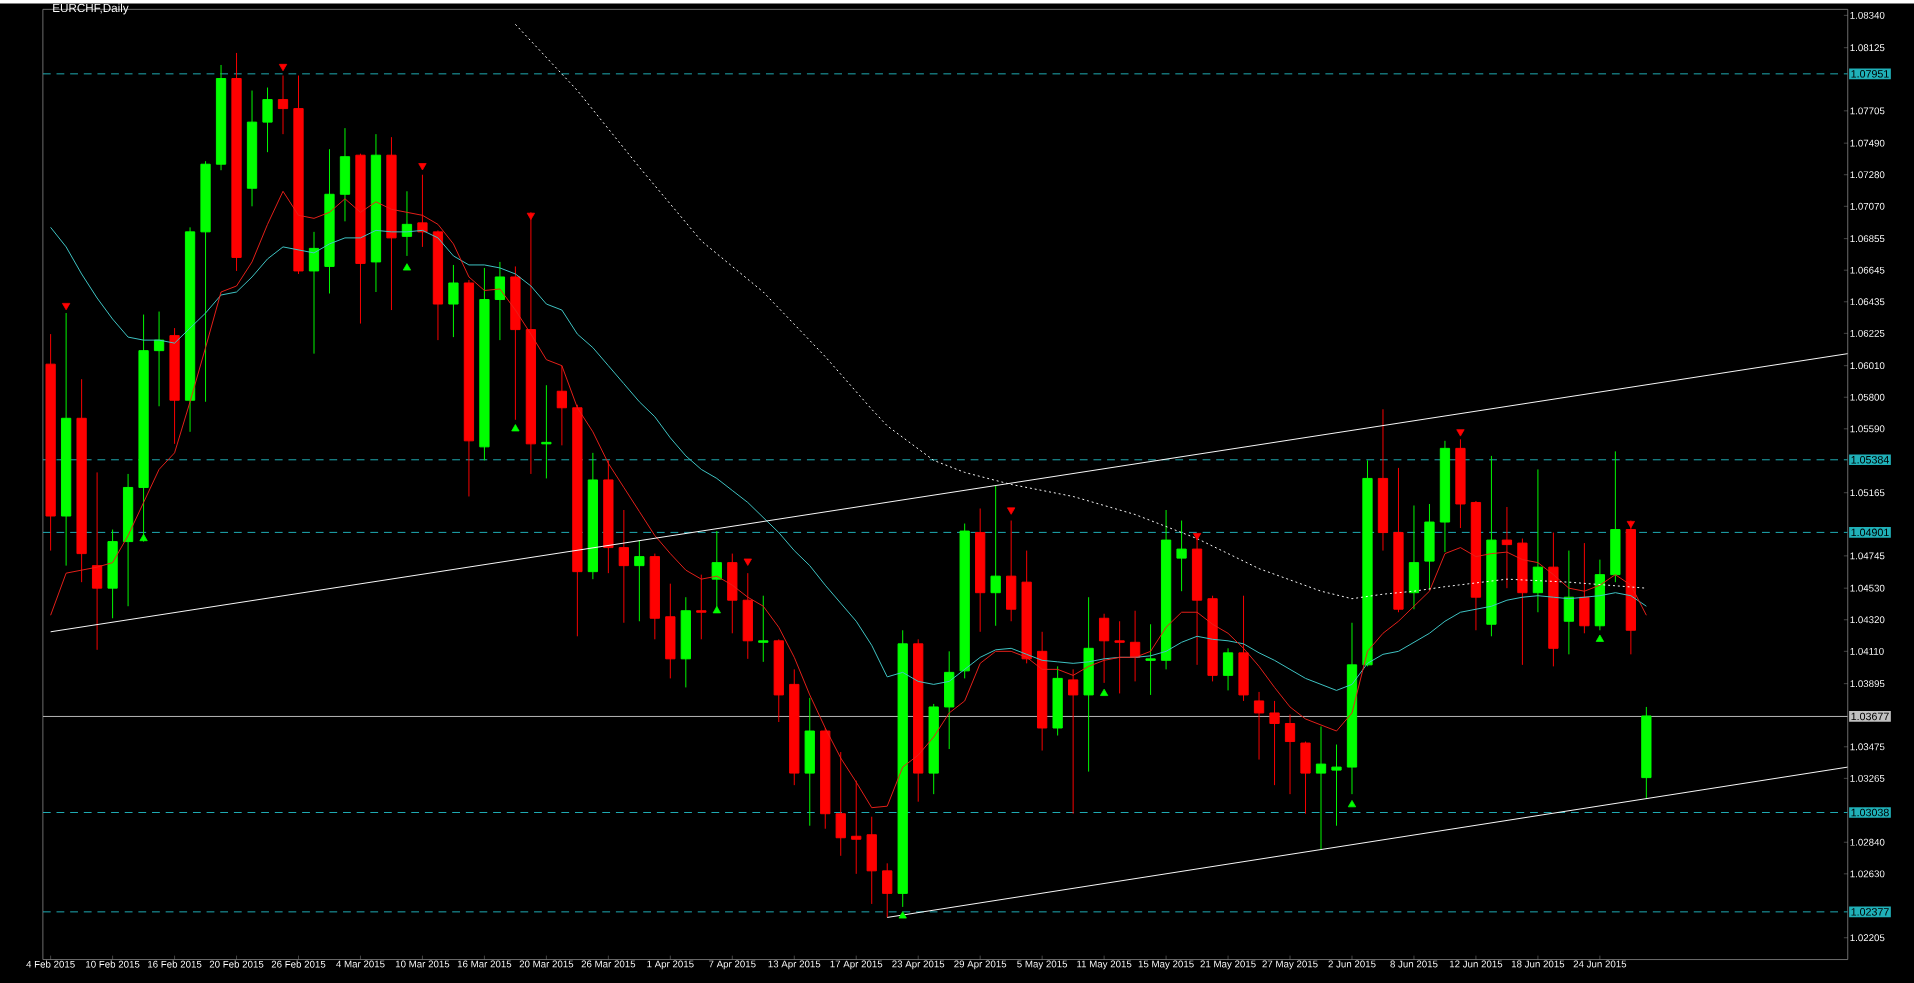 The height and width of the screenshot is (983, 1914). Describe the element at coordinates (1867, 333) in the screenshot. I see `y-tick-label: 1.06225` at that location.